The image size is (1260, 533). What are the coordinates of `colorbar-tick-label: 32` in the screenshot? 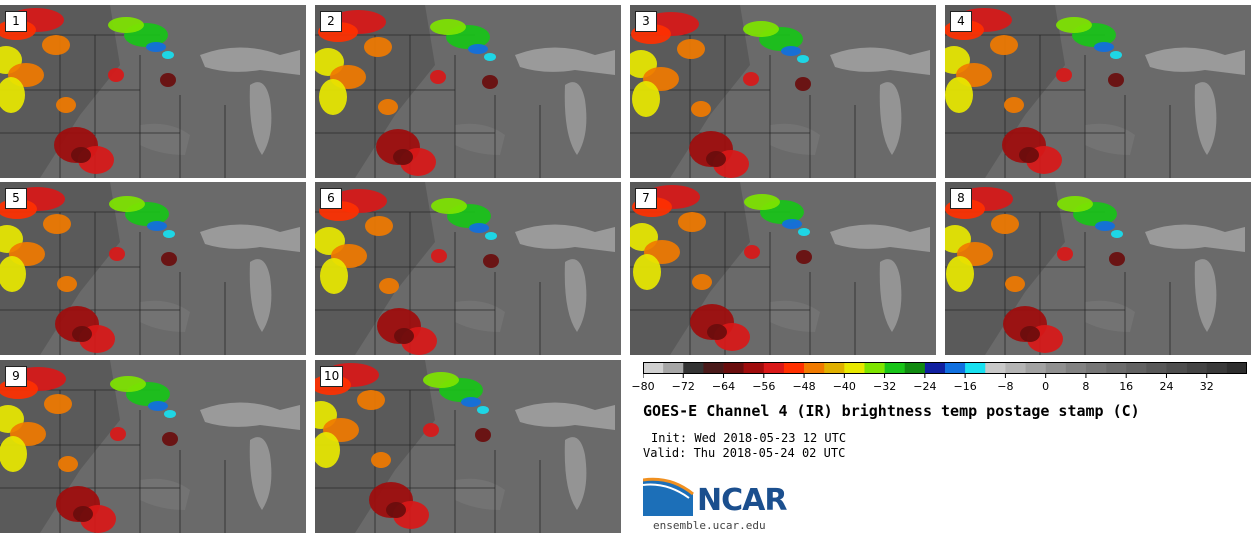 It's located at (1206, 386).